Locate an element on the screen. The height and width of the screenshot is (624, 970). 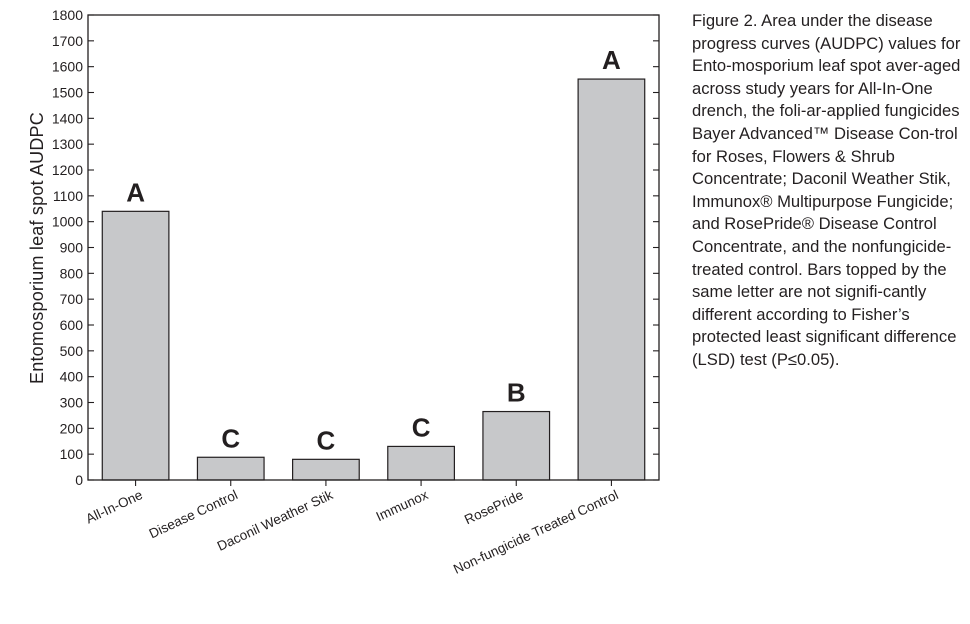
y-tick-label: 700 is located at coordinates (72, 299).